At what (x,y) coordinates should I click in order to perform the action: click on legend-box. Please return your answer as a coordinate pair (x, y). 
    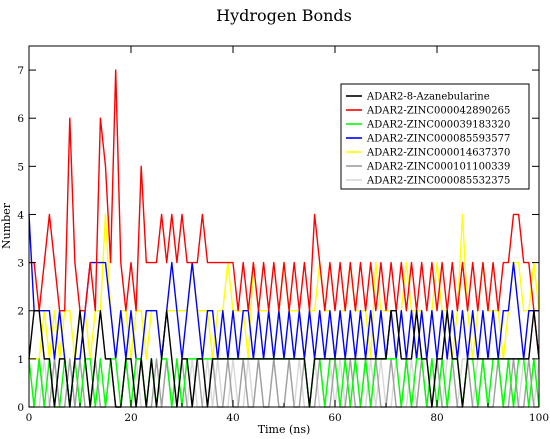
    Looking at the image, I should click on (435, 136).